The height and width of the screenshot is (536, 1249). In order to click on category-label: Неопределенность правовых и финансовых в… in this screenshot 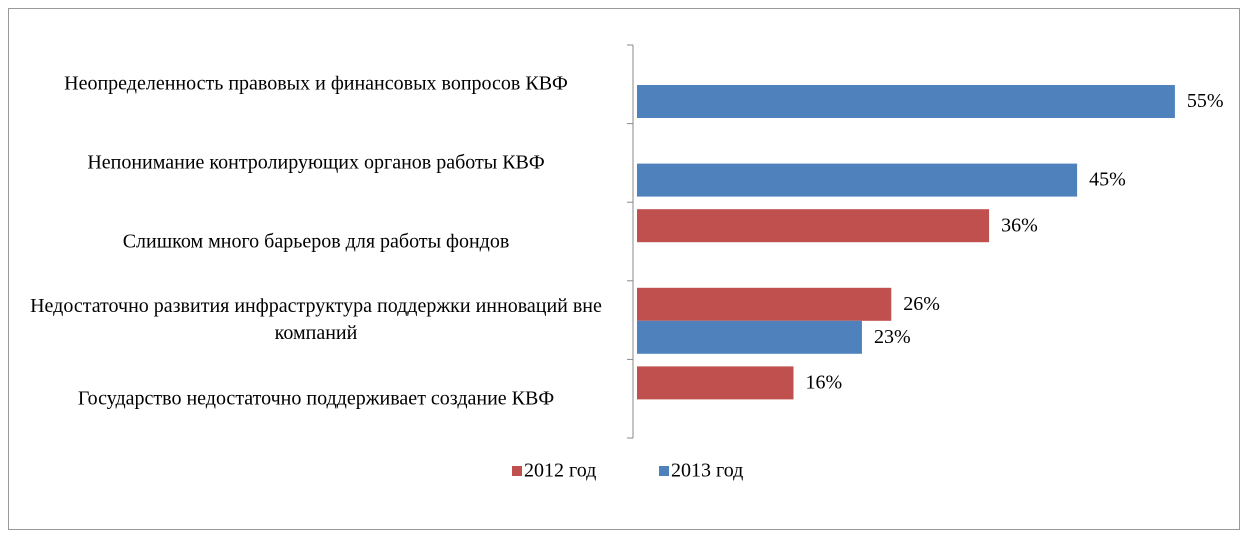, I will do `click(316, 83)`.